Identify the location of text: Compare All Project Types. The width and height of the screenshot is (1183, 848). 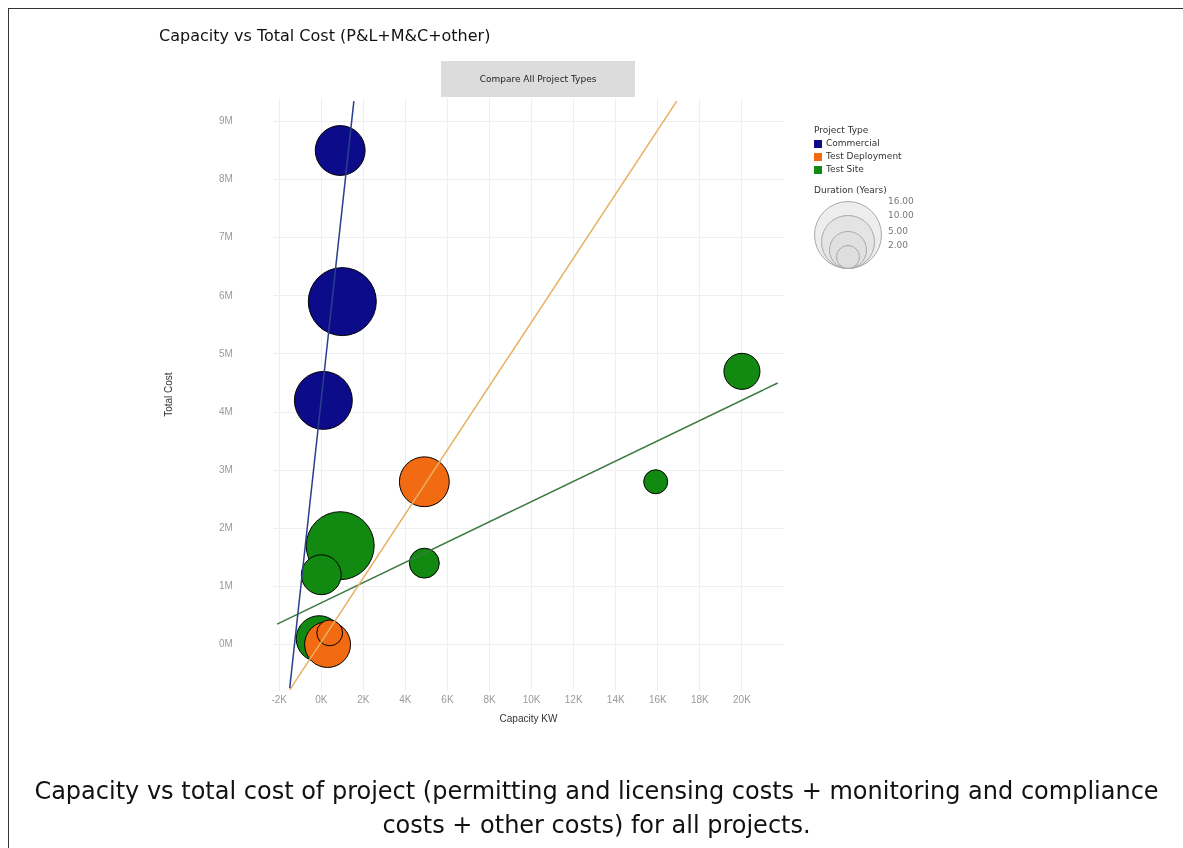
(538, 79).